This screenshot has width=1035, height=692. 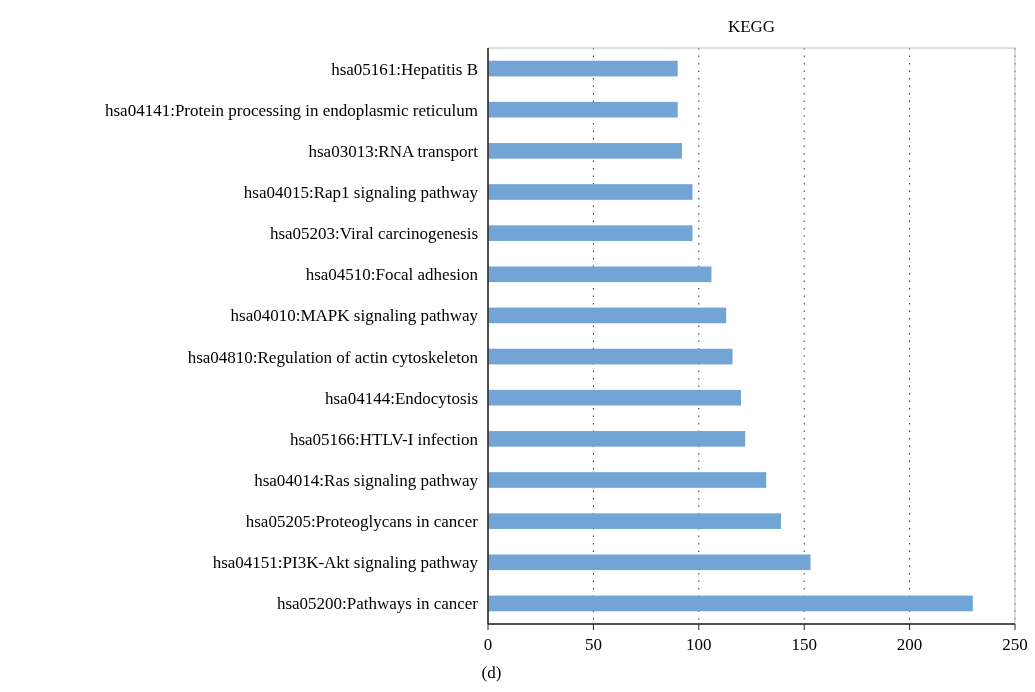 What do you see at coordinates (392, 275) in the screenshot?
I see `y-tick-label: hsa04510:Focal adhesion` at bounding box center [392, 275].